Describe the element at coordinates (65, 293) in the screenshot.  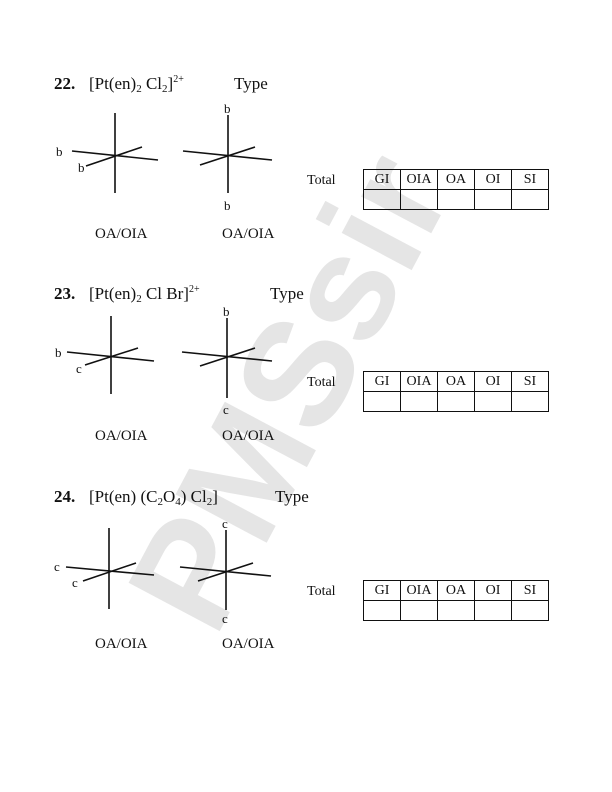
I see `question-number: 23.` at that location.